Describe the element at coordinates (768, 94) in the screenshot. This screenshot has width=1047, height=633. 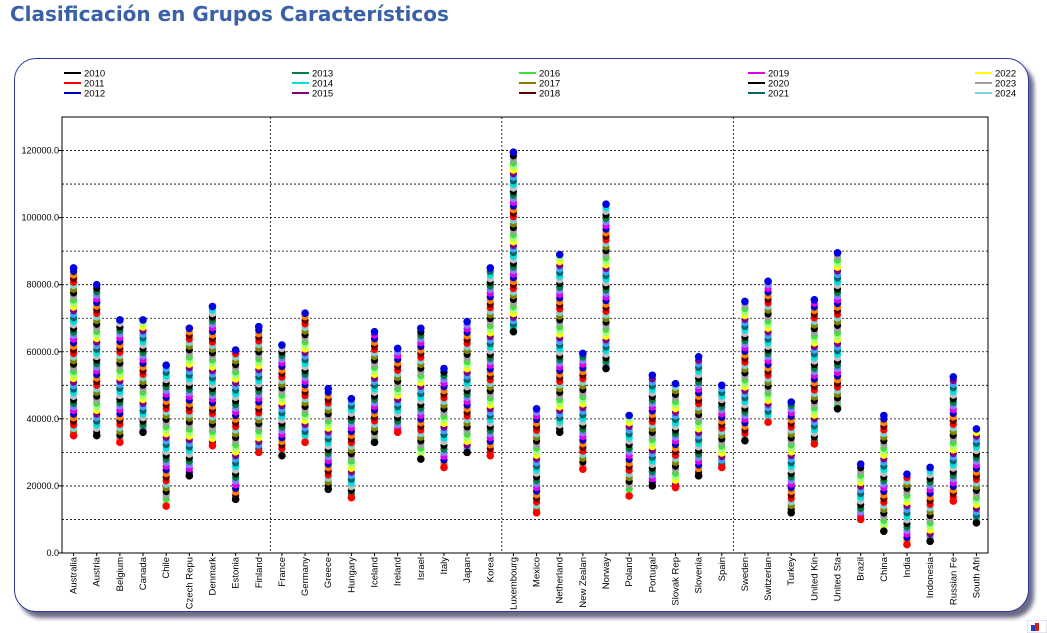
I see `legend-entry: 2021` at that location.